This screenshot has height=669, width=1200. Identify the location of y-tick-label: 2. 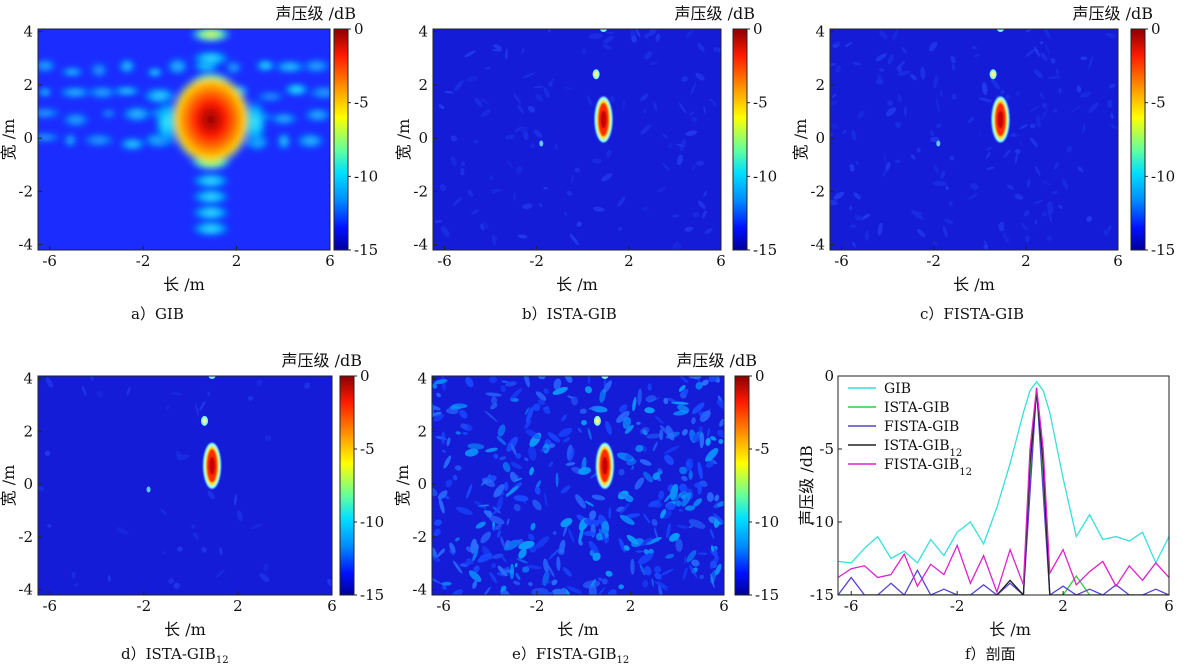
(423, 85).